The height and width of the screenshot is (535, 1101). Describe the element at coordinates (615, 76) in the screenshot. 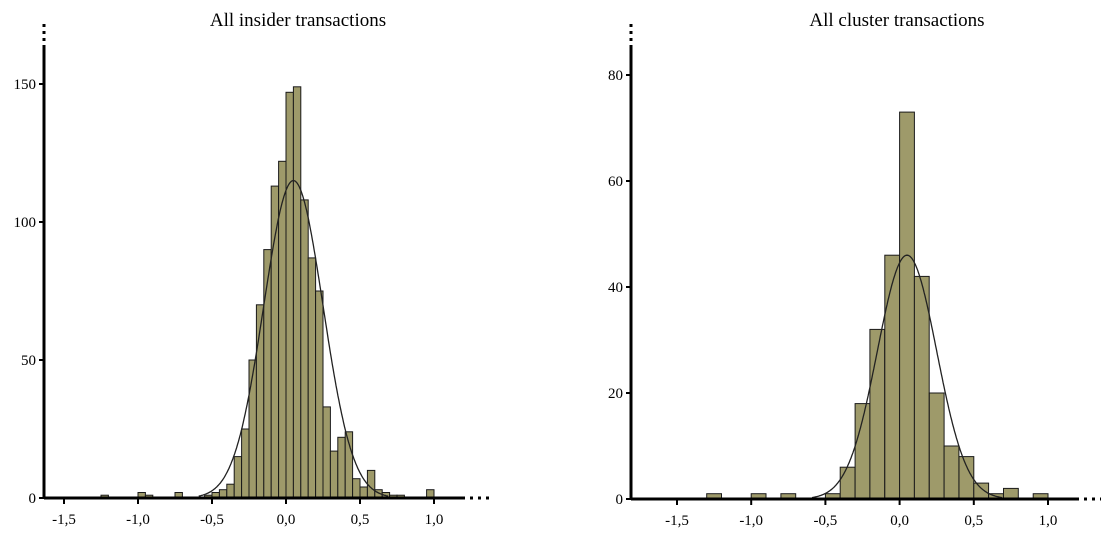

I see `y-tick-label: 80` at that location.